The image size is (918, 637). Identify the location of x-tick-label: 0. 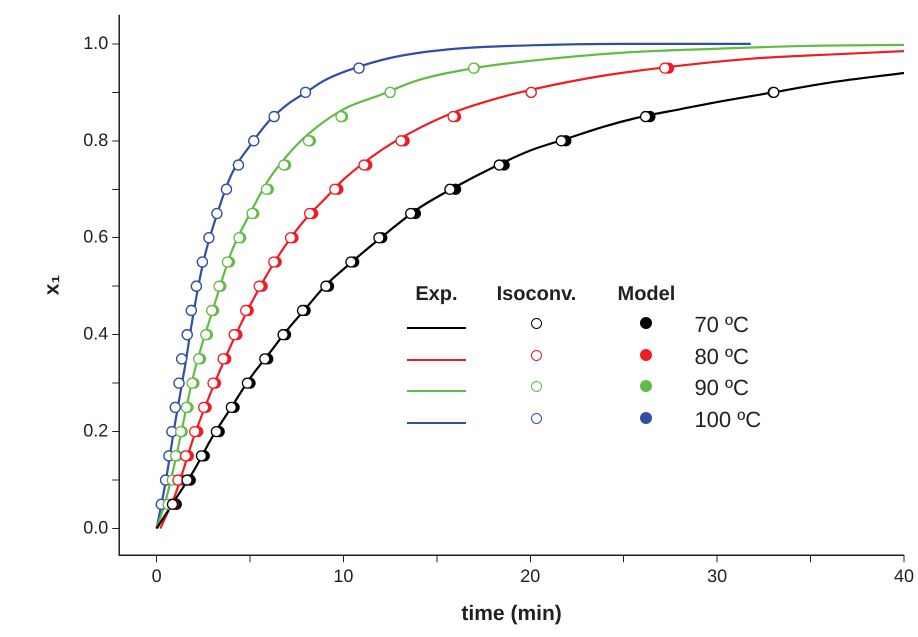
(157, 576).